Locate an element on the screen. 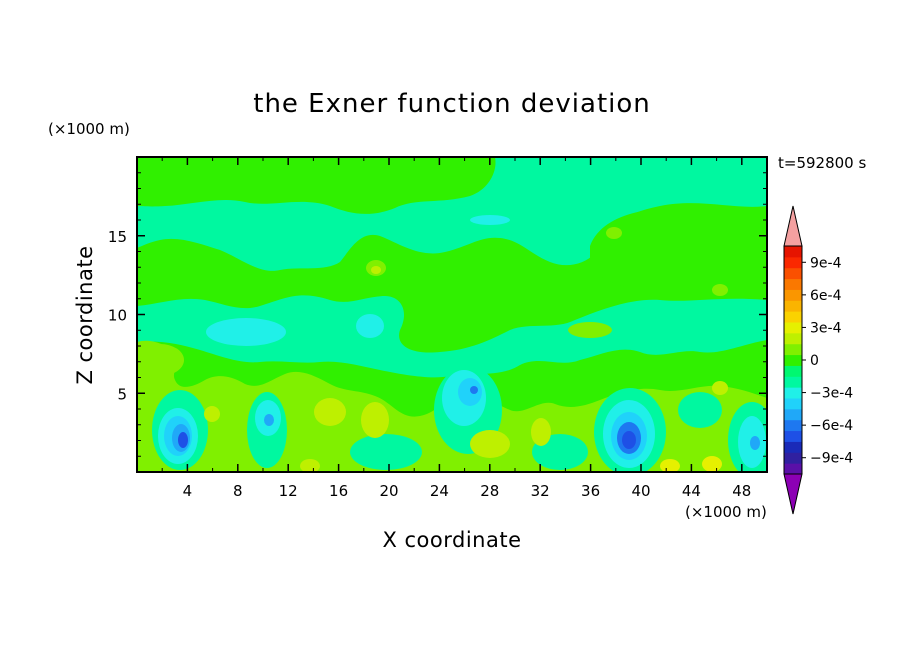 The width and height of the screenshot is (904, 654). x-unit-label: (×1000 m) is located at coordinates (726, 512).